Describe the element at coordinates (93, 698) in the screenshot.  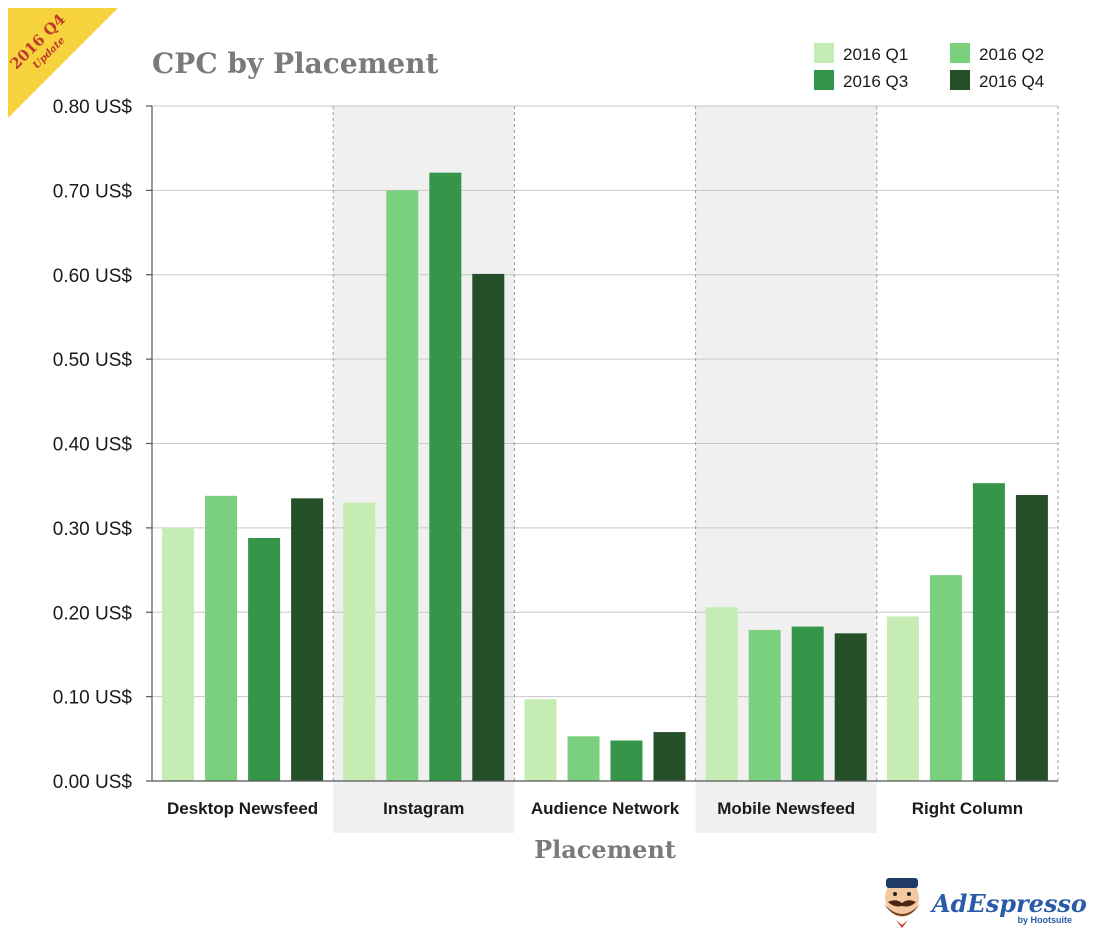
I see `y-tick-label: 0.10 US$` at that location.